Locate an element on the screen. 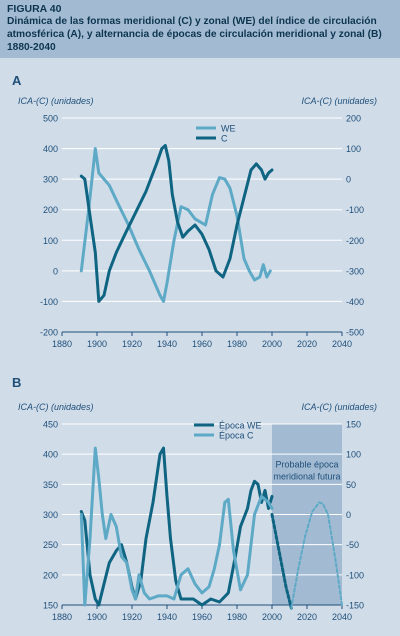 Image resolution: width=400 pixels, height=636 pixels. y-tick-label-left: 0 is located at coordinates (55, 271).